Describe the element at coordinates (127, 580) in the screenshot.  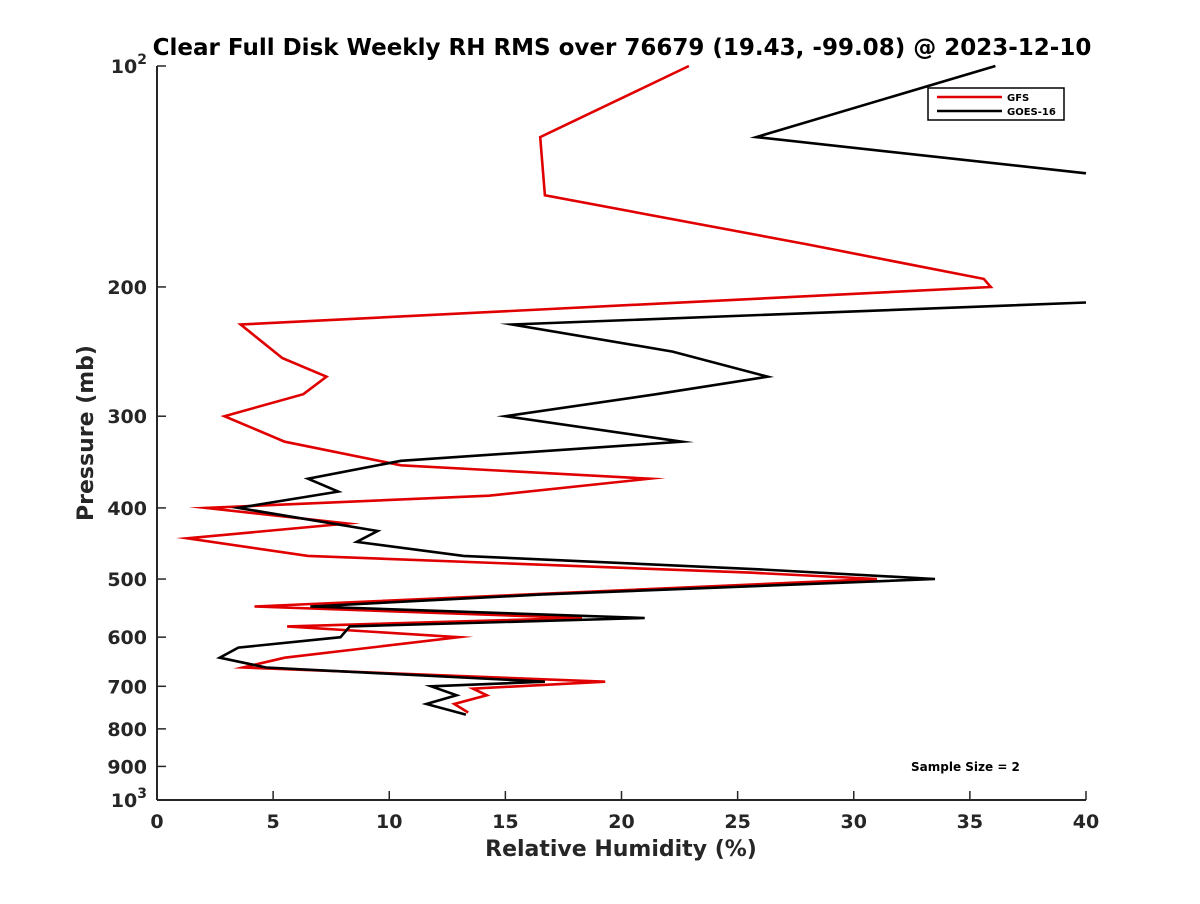
I see `y-tick-label-500: 500` at that location.